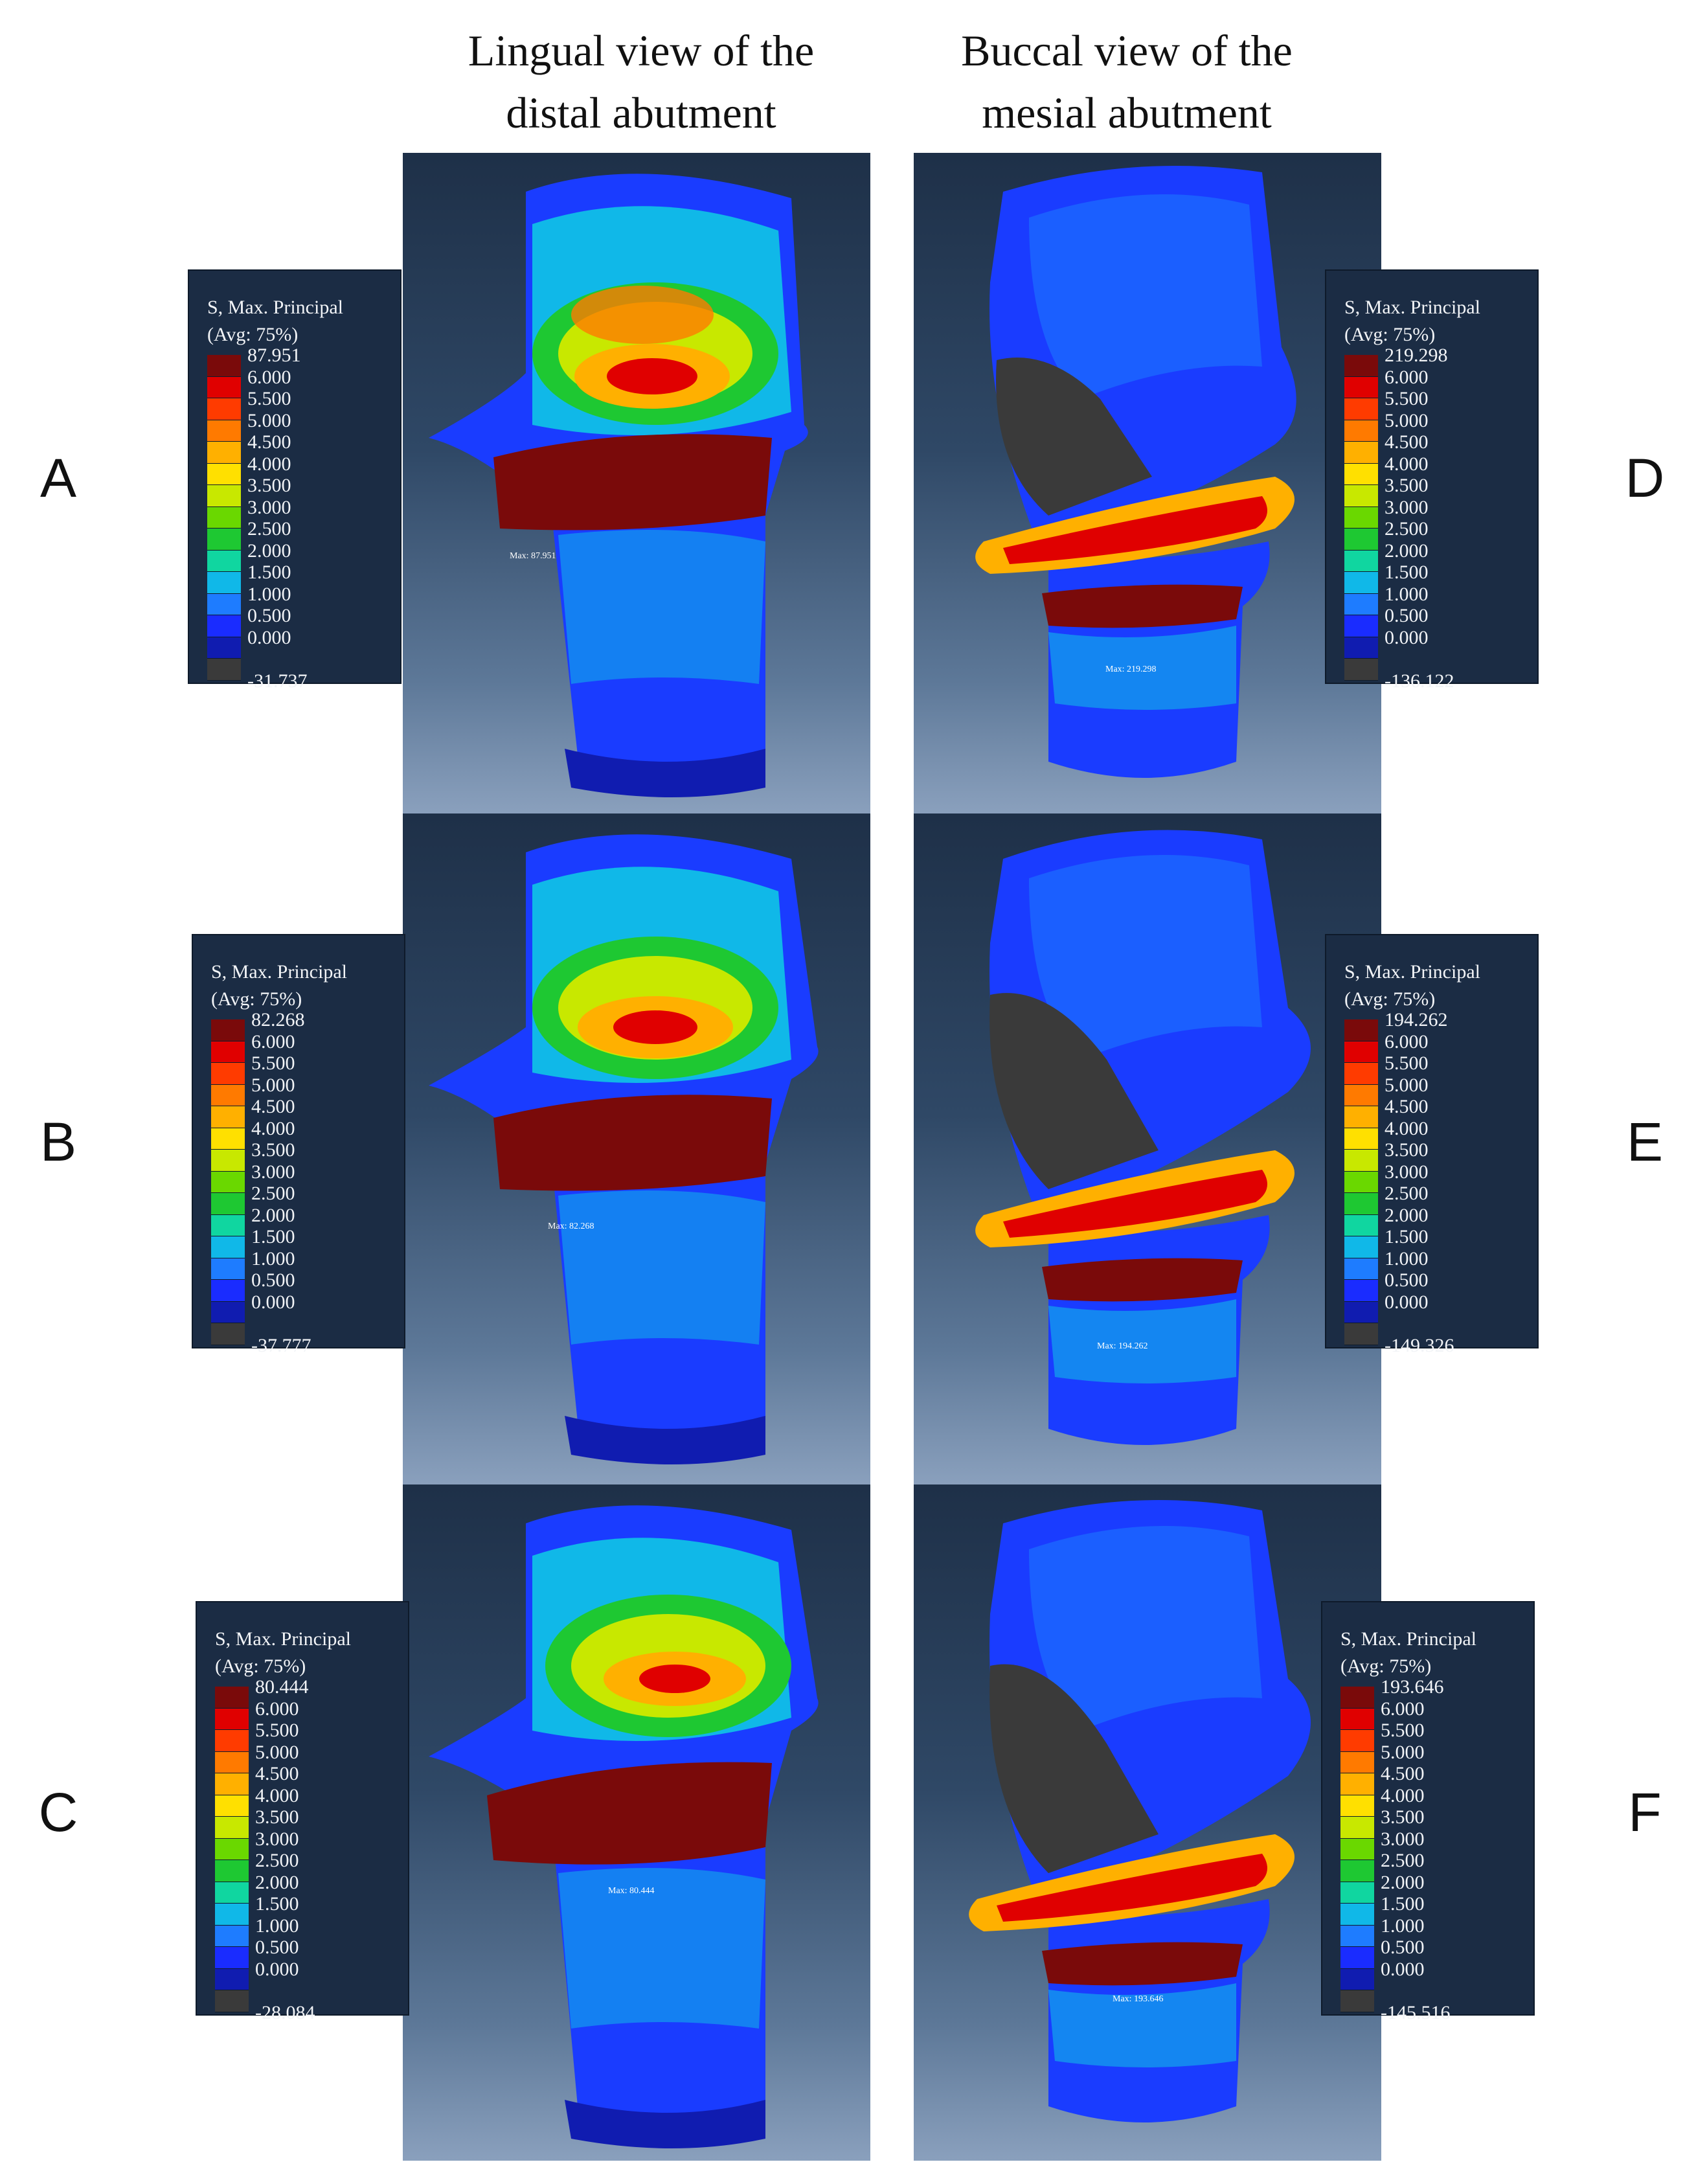  Describe the element at coordinates (312, 1693) in the screenshot. I see `legend-band: 80.444` at that location.